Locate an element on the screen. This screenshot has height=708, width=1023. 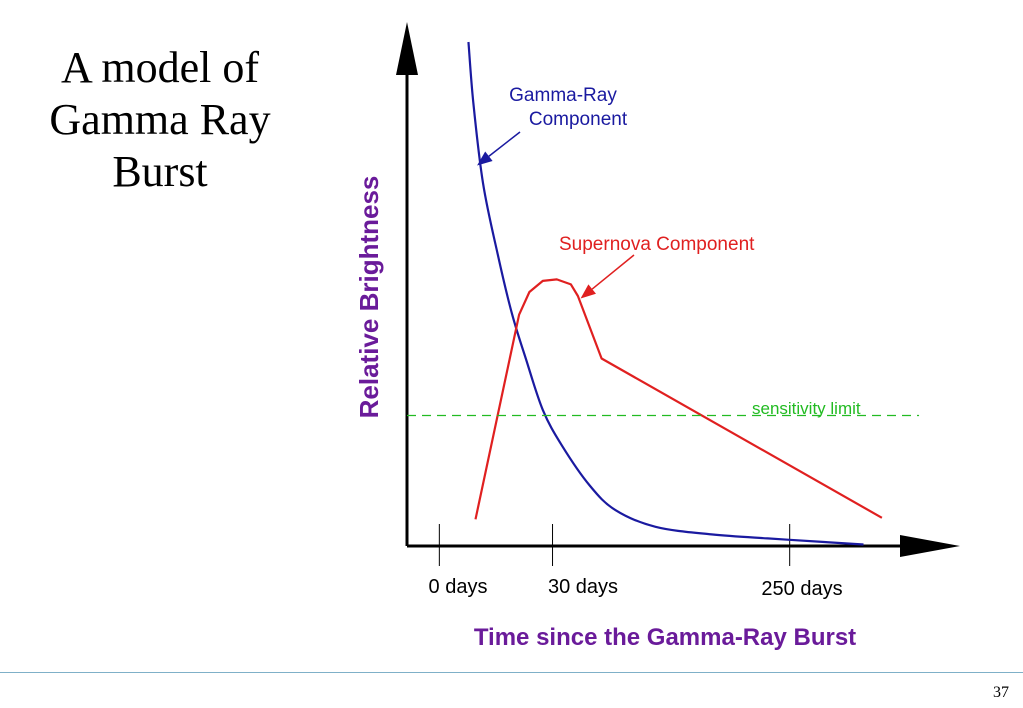
x-tick-label-0-days: 0 days is located at coordinates (458, 587).